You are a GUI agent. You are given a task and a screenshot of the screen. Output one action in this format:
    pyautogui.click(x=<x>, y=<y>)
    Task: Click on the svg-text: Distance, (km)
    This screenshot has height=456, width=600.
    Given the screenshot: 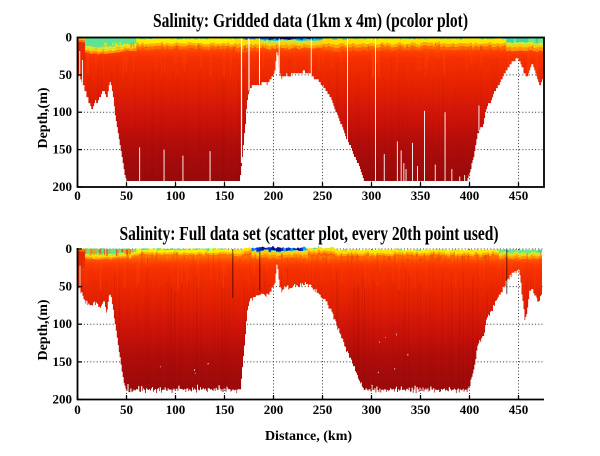 What is the action you would take?
    pyautogui.click(x=308, y=436)
    